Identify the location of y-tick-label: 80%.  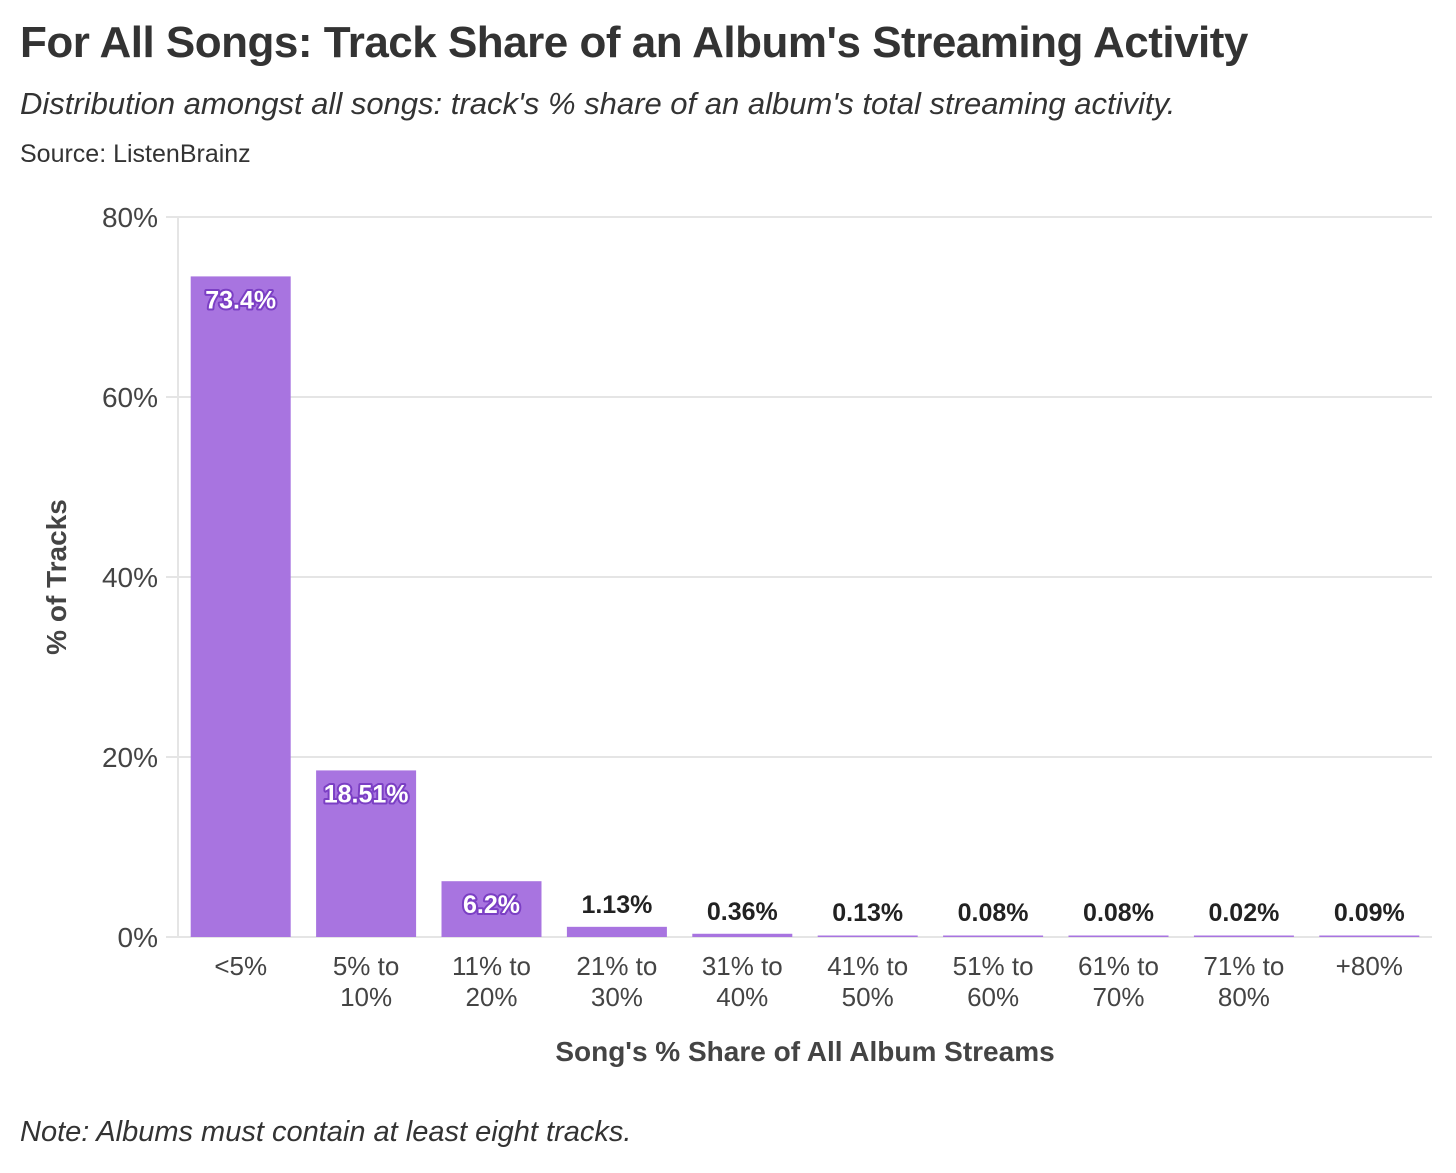
(130, 217).